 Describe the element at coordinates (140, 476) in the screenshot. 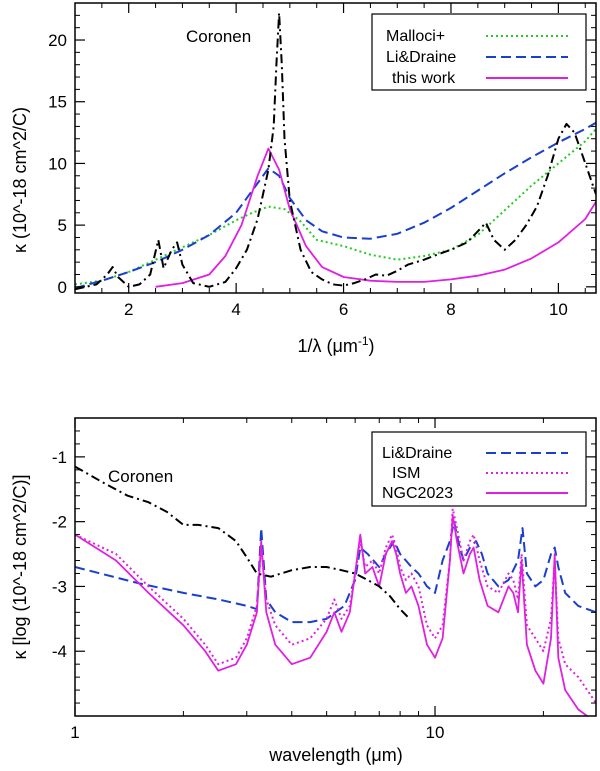

I see `bottom-annotation: Coronen` at that location.